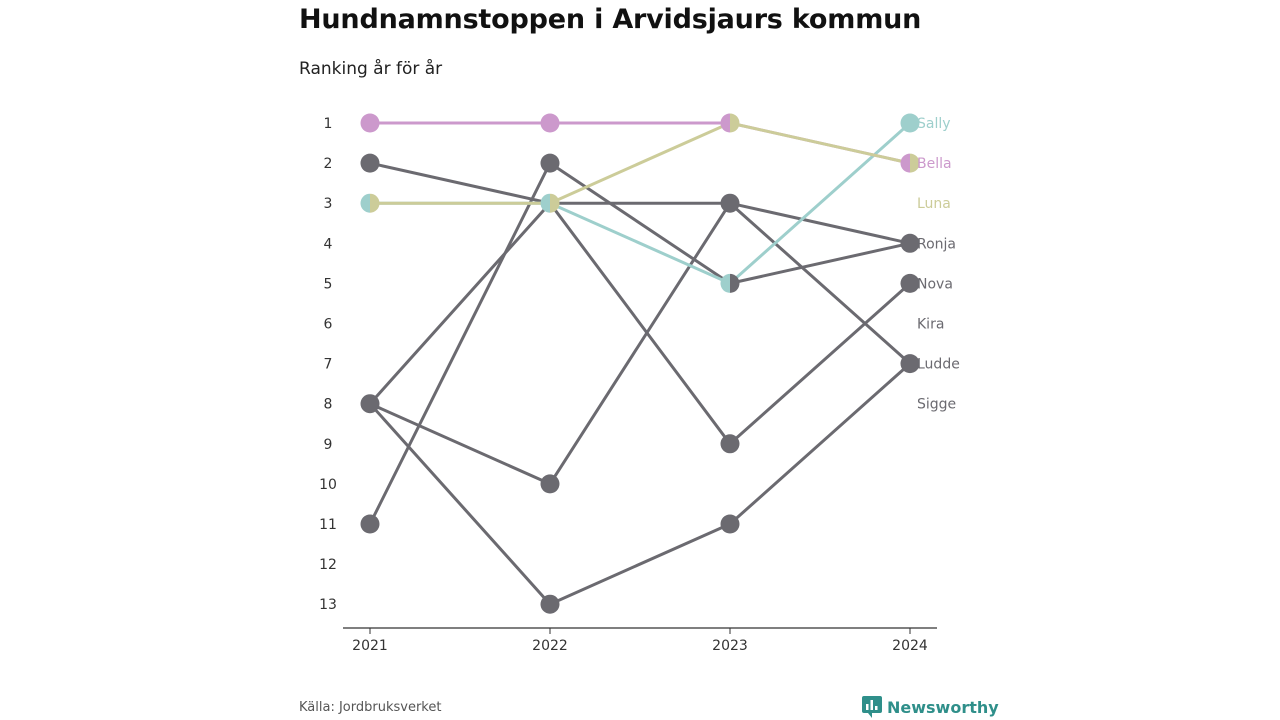 This screenshot has width=1280, height=720. What do you see at coordinates (371, 69) in the screenshot?
I see `chart-subtitle: Ranking år för år` at bounding box center [371, 69].